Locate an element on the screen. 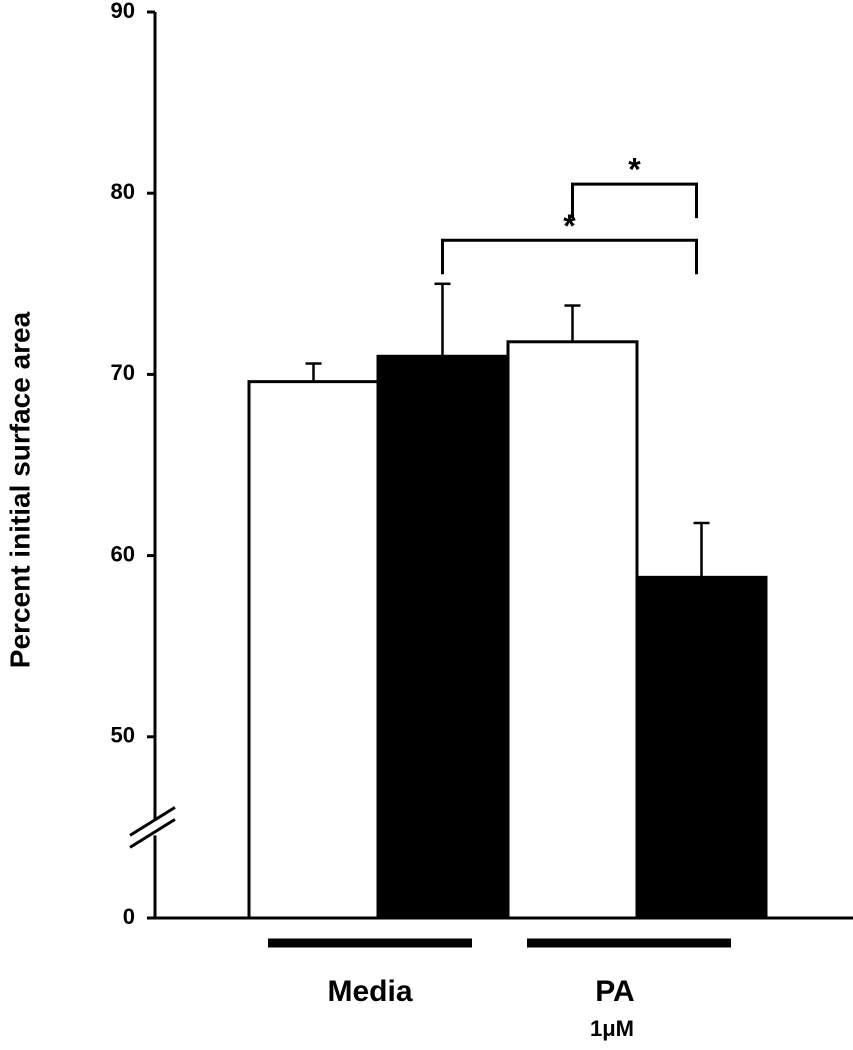  y-tick-label: 70 is located at coordinates (123, 372).